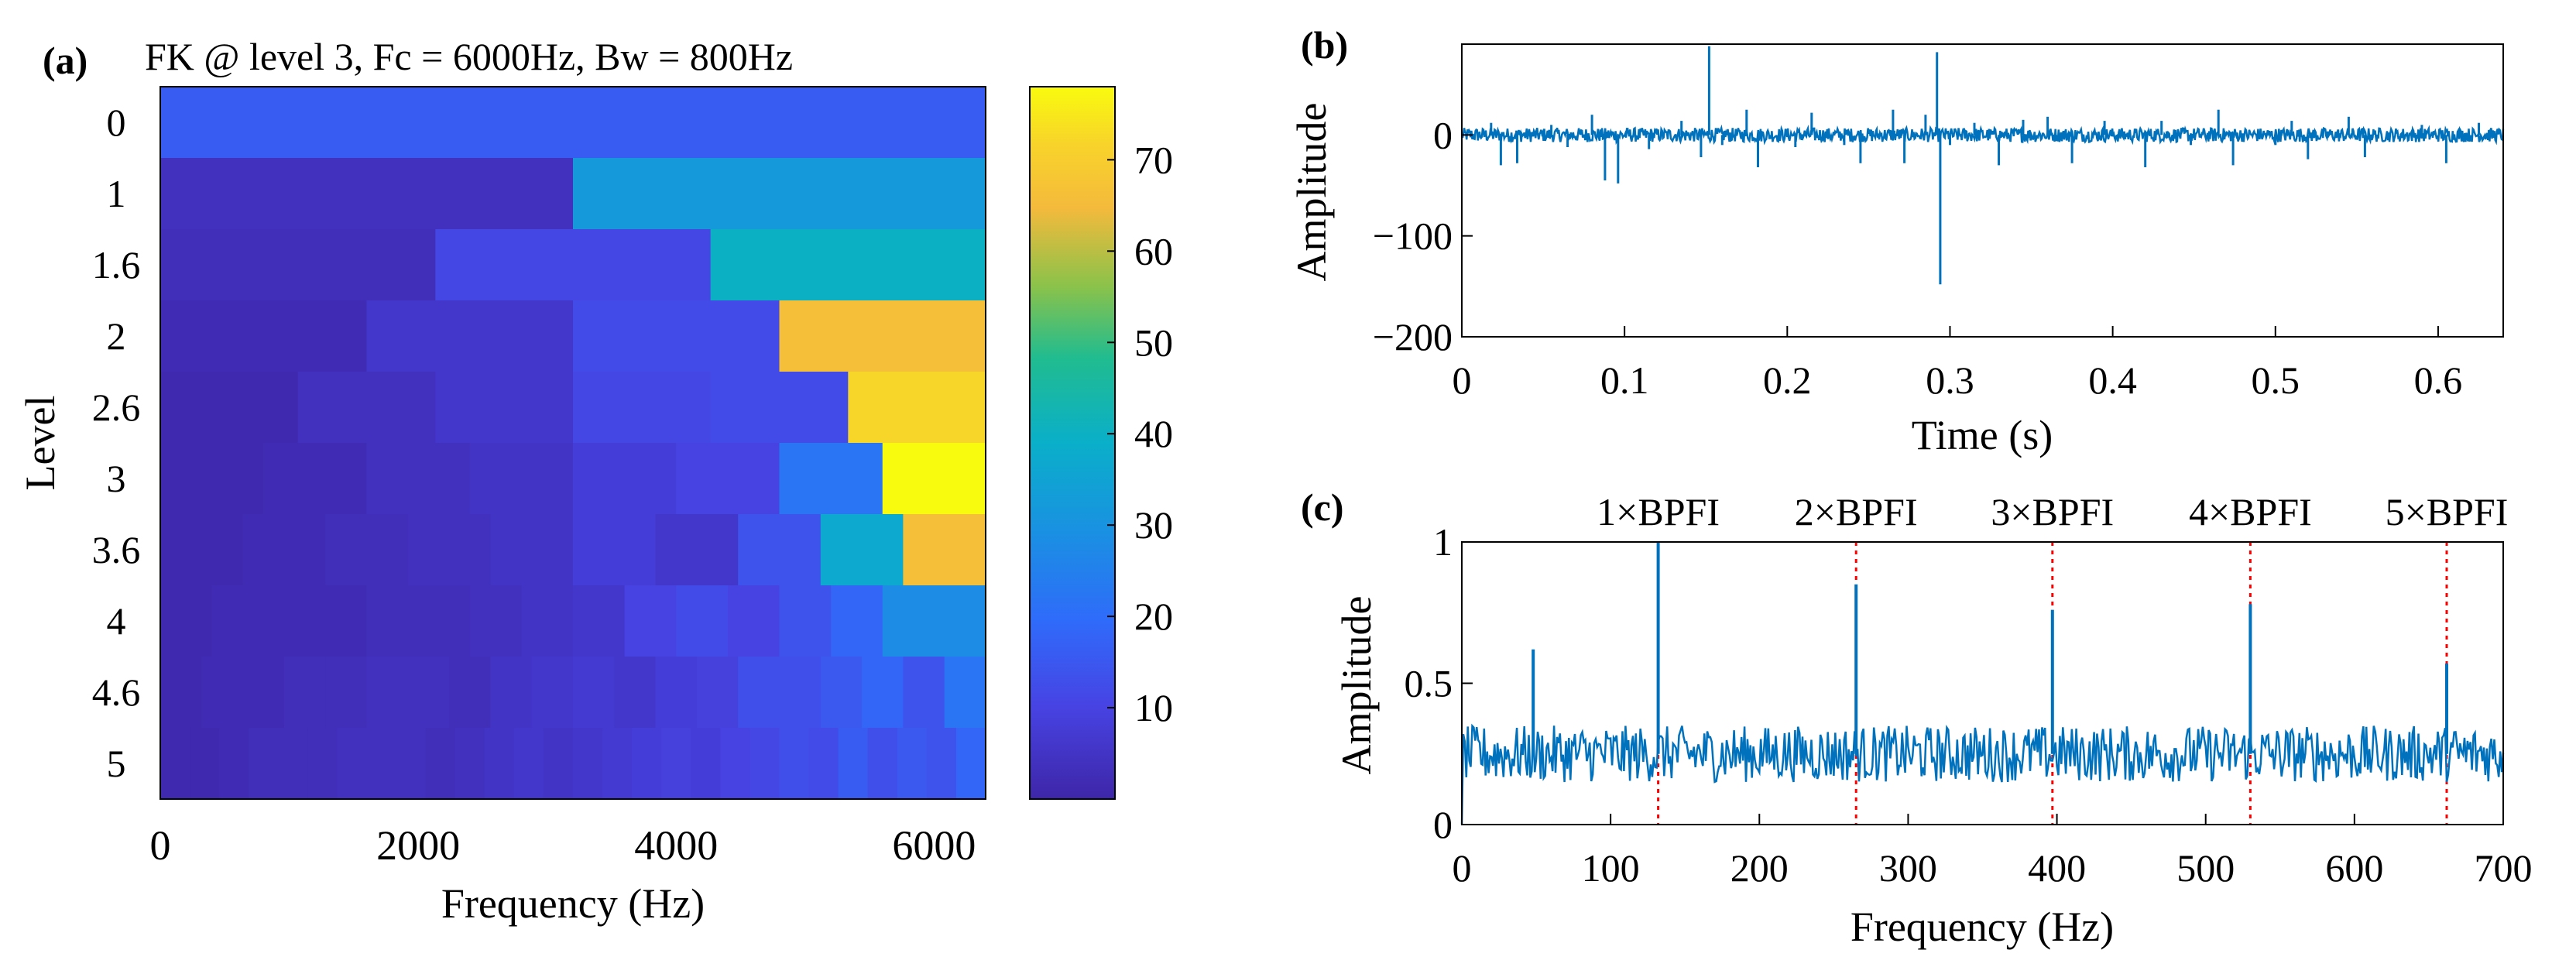 The image size is (2576, 974). What do you see at coordinates (160, 845) in the screenshot?
I see `heatmap-x-tick-label: 0` at bounding box center [160, 845].